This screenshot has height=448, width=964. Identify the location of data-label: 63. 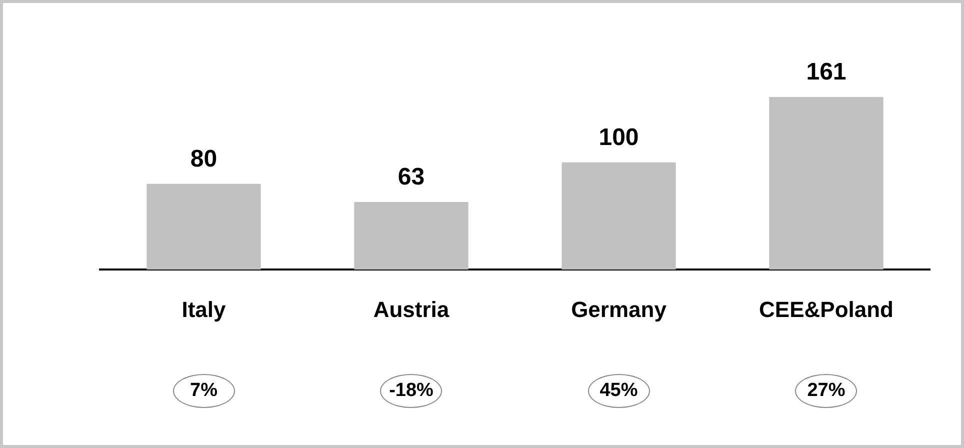
(411, 177).